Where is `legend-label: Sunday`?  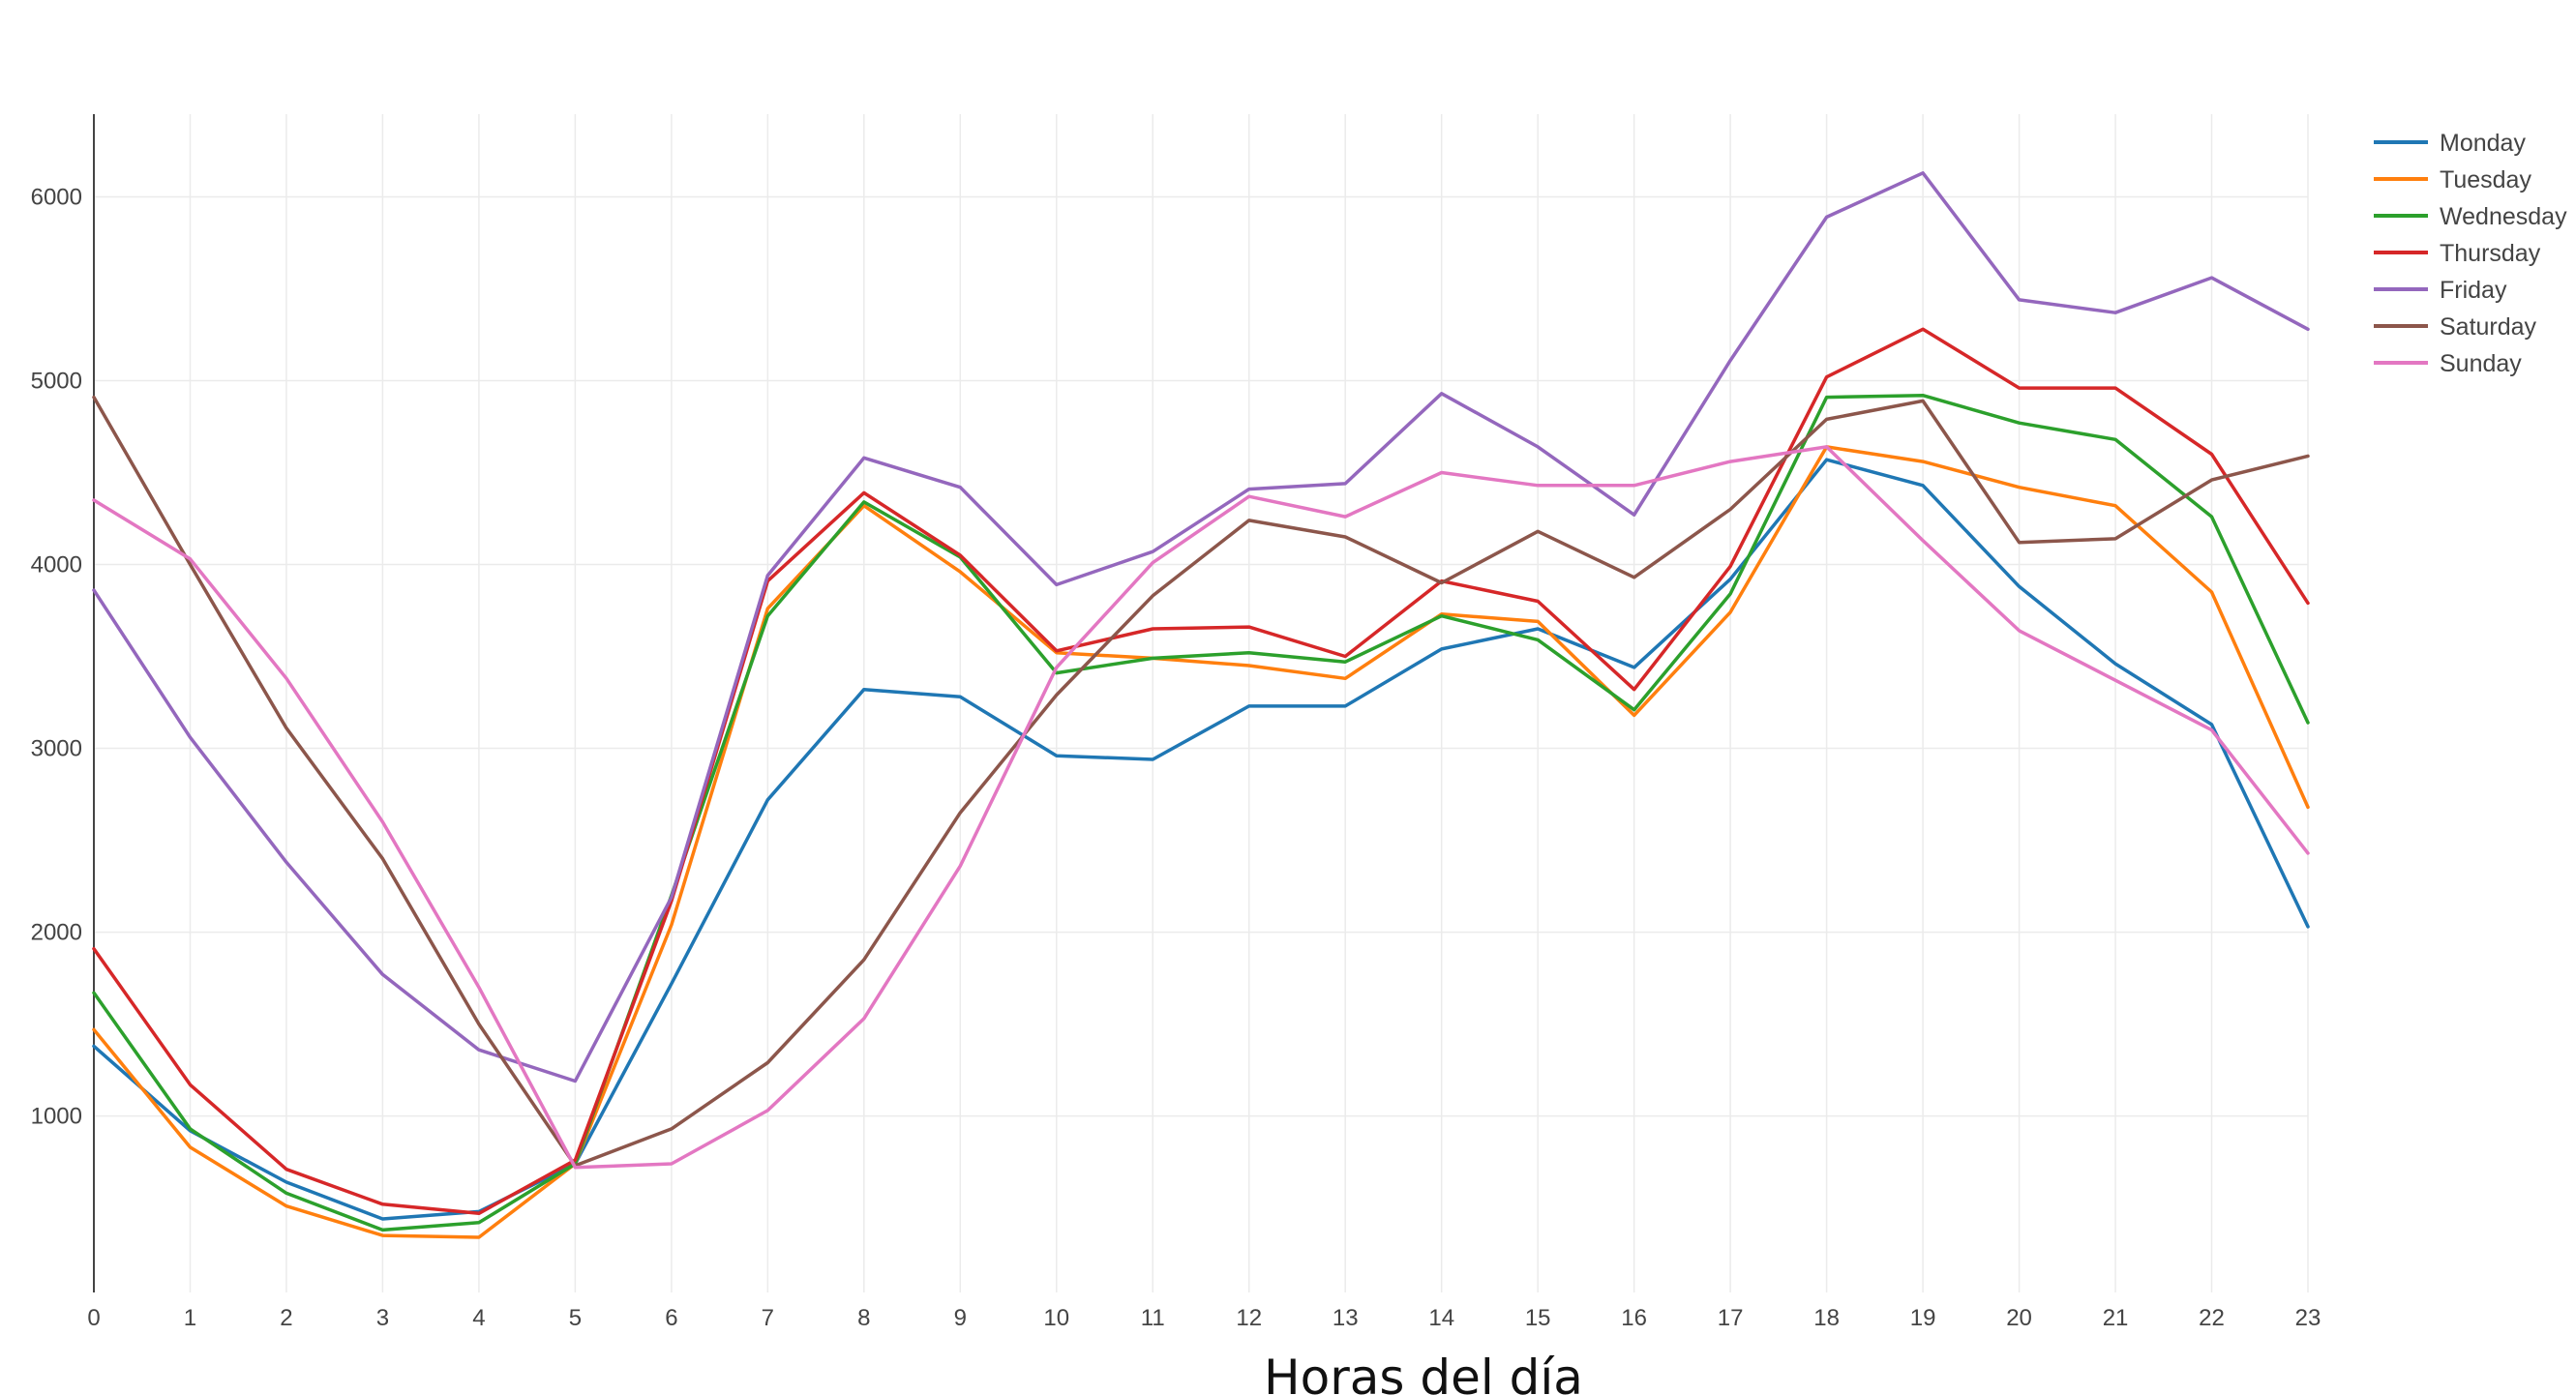 legend-label: Sunday is located at coordinates (2481, 364).